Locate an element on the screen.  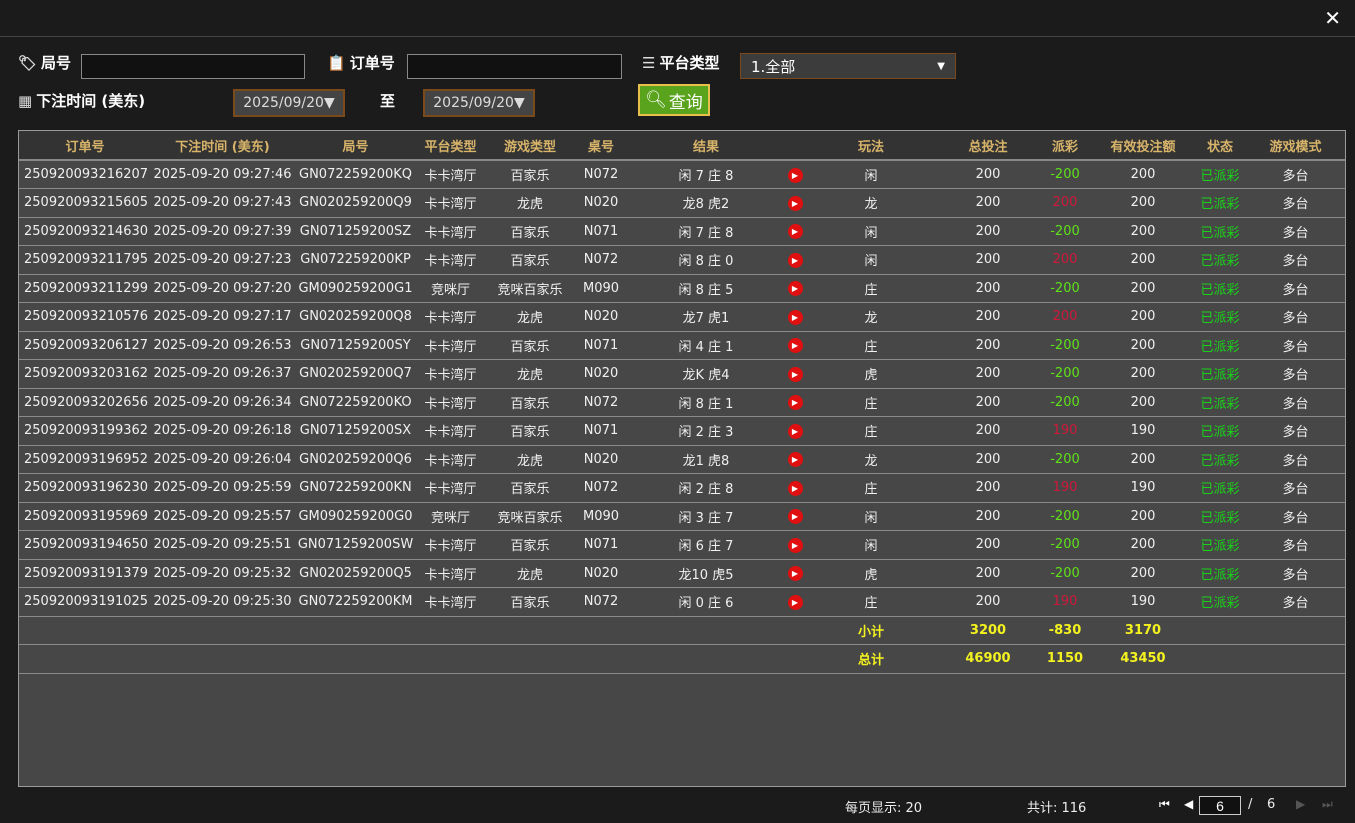
round-label: 🏷 局号 is located at coordinates (44, 62).